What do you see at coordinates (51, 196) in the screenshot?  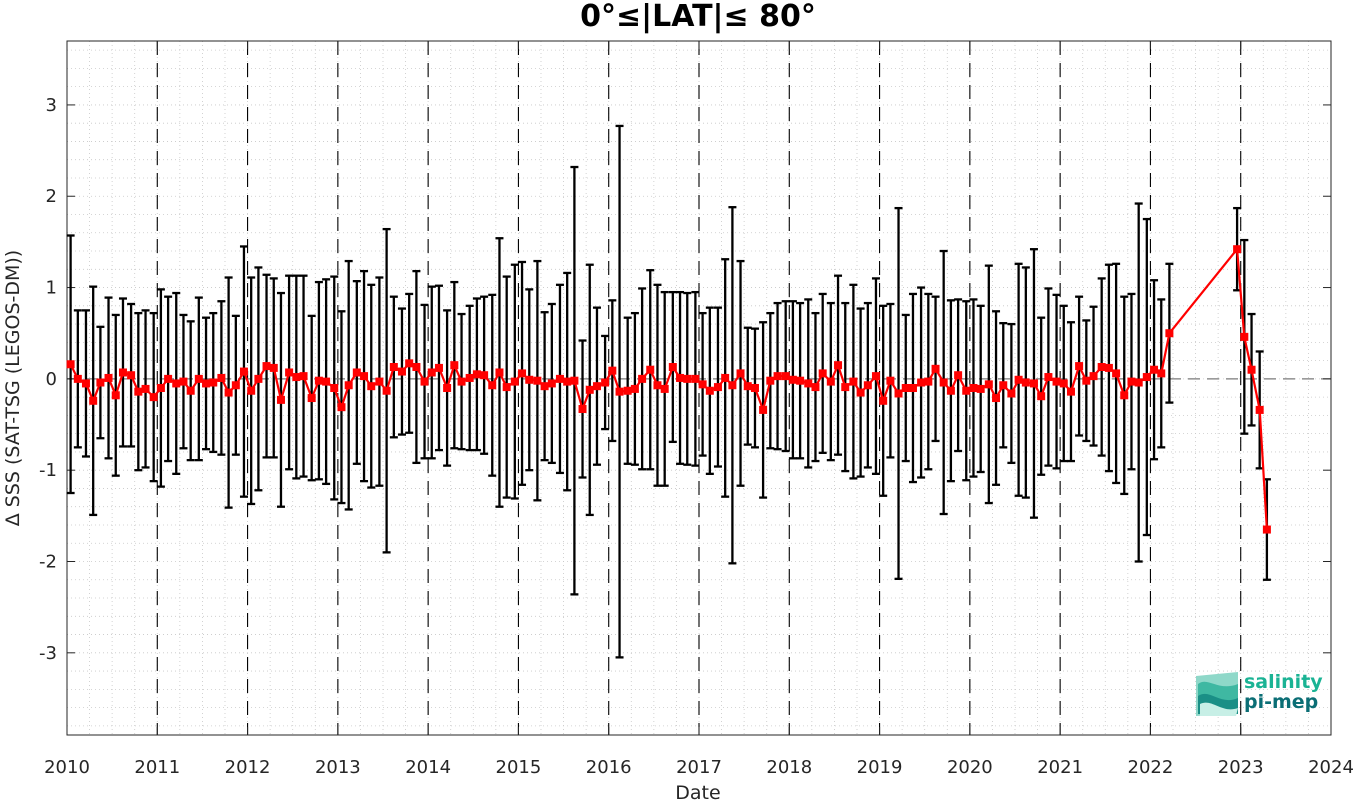 I see `y-tick-label: 2` at bounding box center [51, 196].